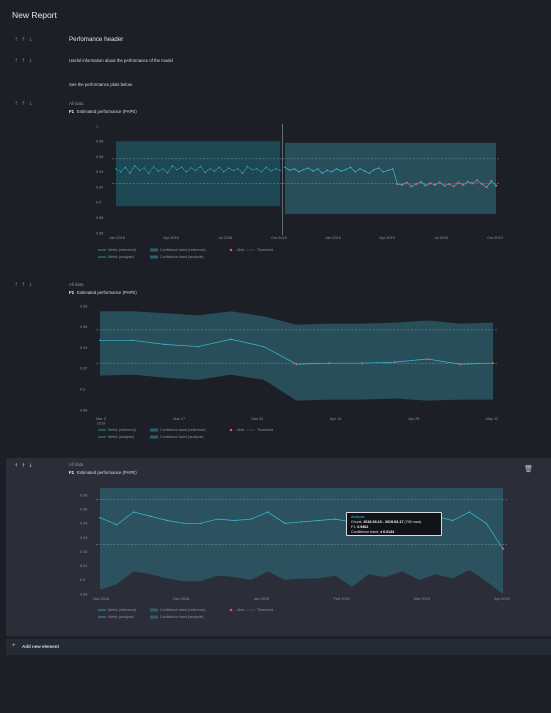  I want to click on performance-header-text: Perfomance header, so click(96, 39).